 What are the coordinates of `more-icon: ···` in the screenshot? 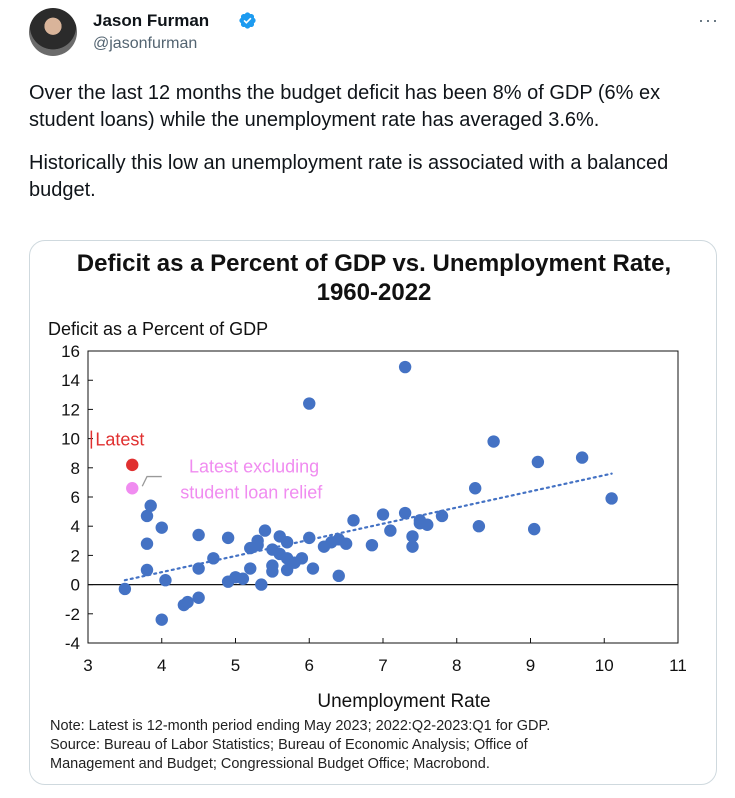 It's located at (708, 20).